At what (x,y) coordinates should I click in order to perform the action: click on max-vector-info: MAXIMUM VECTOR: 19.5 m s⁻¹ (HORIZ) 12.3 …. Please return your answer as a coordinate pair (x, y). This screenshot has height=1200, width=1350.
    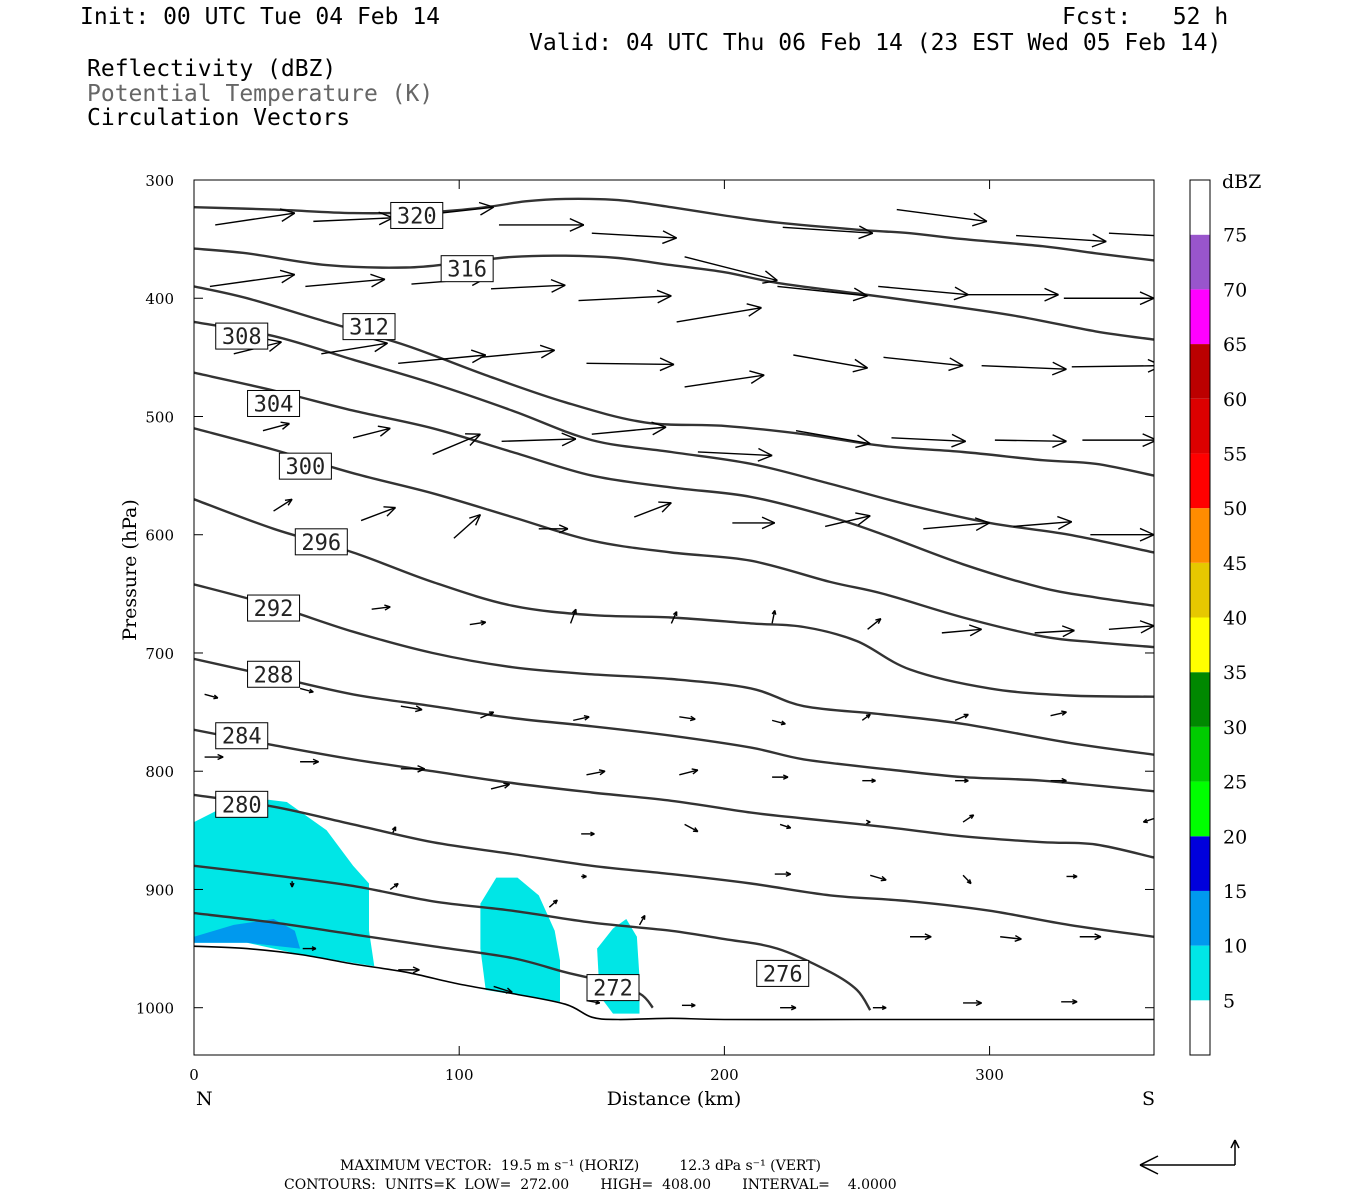
    Looking at the image, I should click on (581, 1166).